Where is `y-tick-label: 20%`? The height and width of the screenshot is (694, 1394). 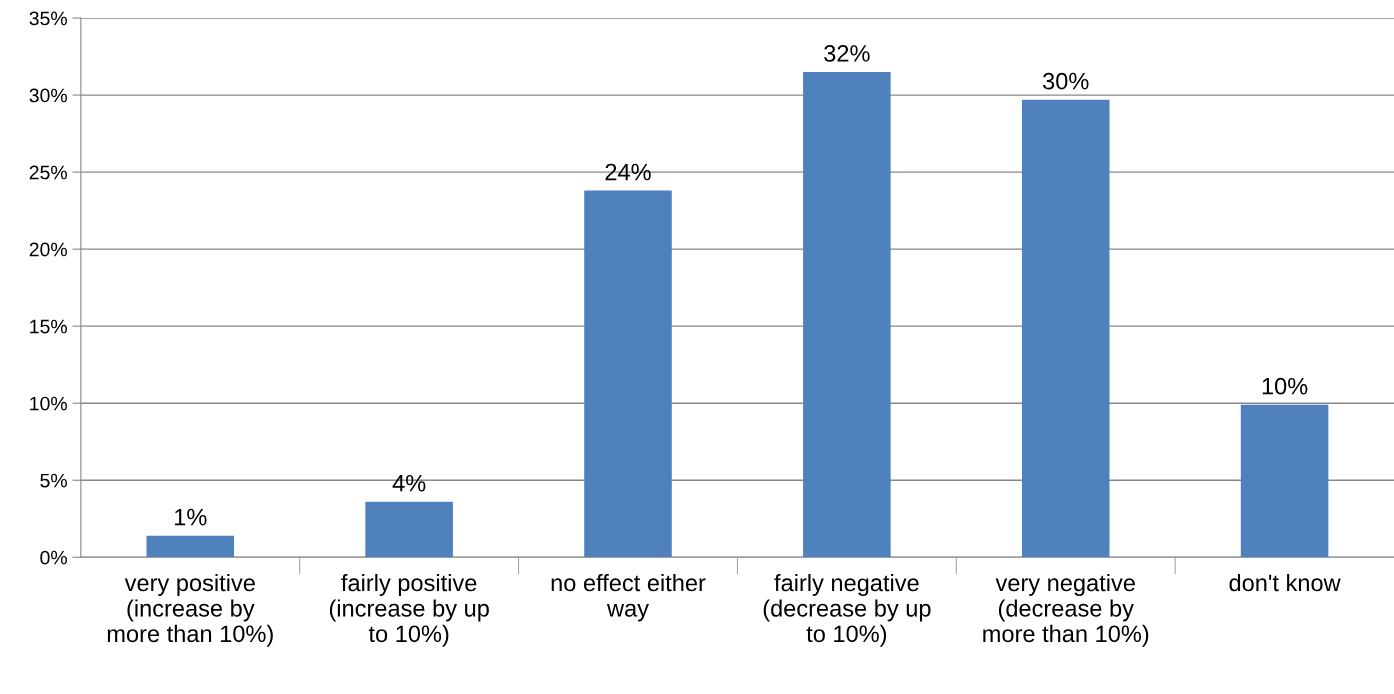 y-tick-label: 20% is located at coordinates (48, 249).